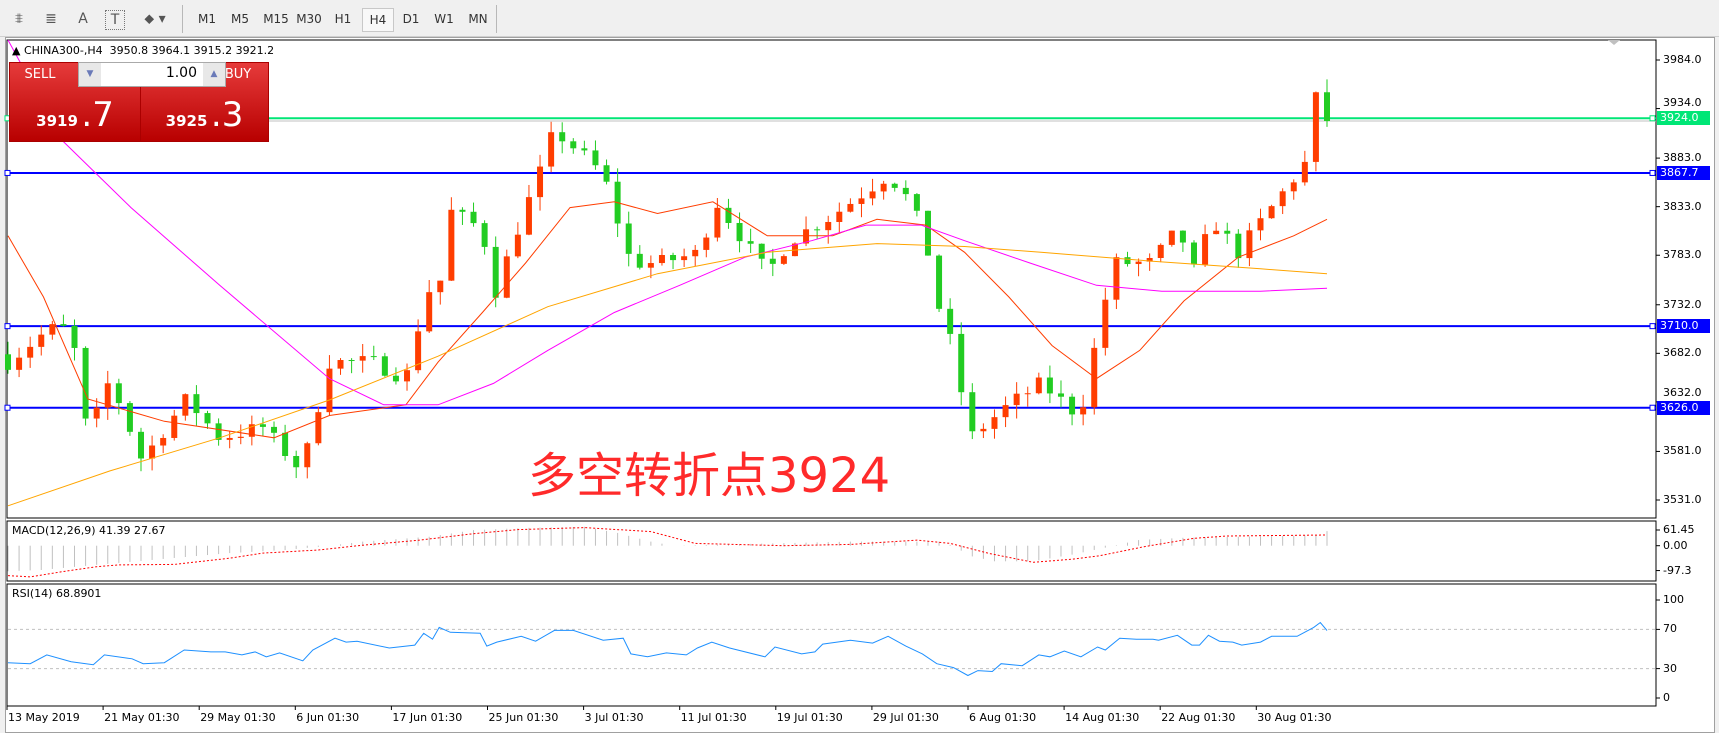  What do you see at coordinates (240, 19) in the screenshot?
I see `period-m5: M5` at bounding box center [240, 19].